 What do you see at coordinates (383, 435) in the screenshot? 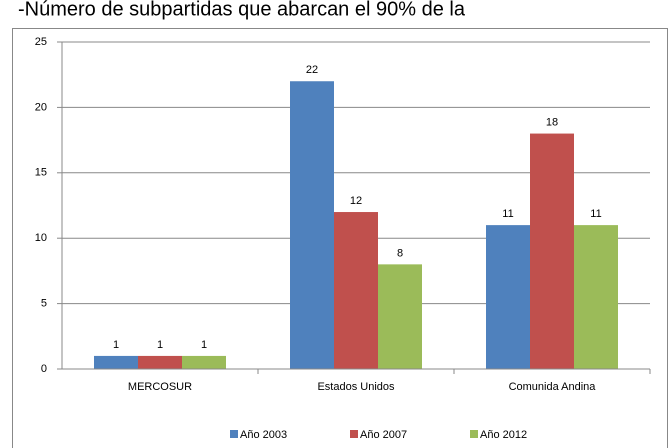
I see `legend-label: Año 2007` at bounding box center [383, 435].